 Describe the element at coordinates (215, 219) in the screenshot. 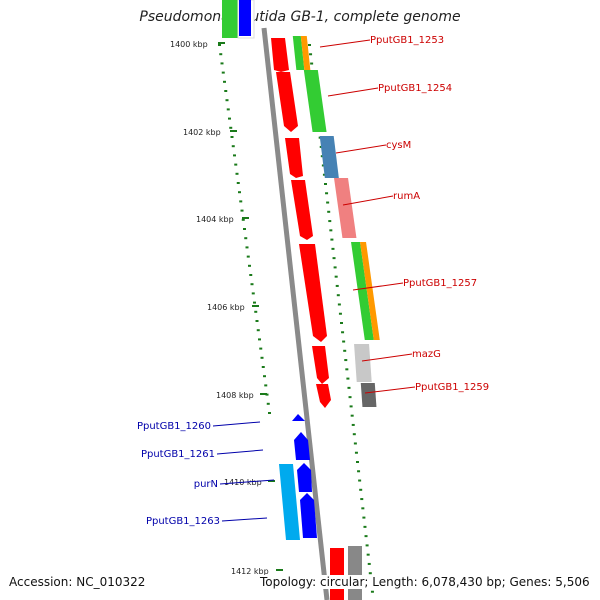

I see `tick-label: 1404 kbp` at that location.